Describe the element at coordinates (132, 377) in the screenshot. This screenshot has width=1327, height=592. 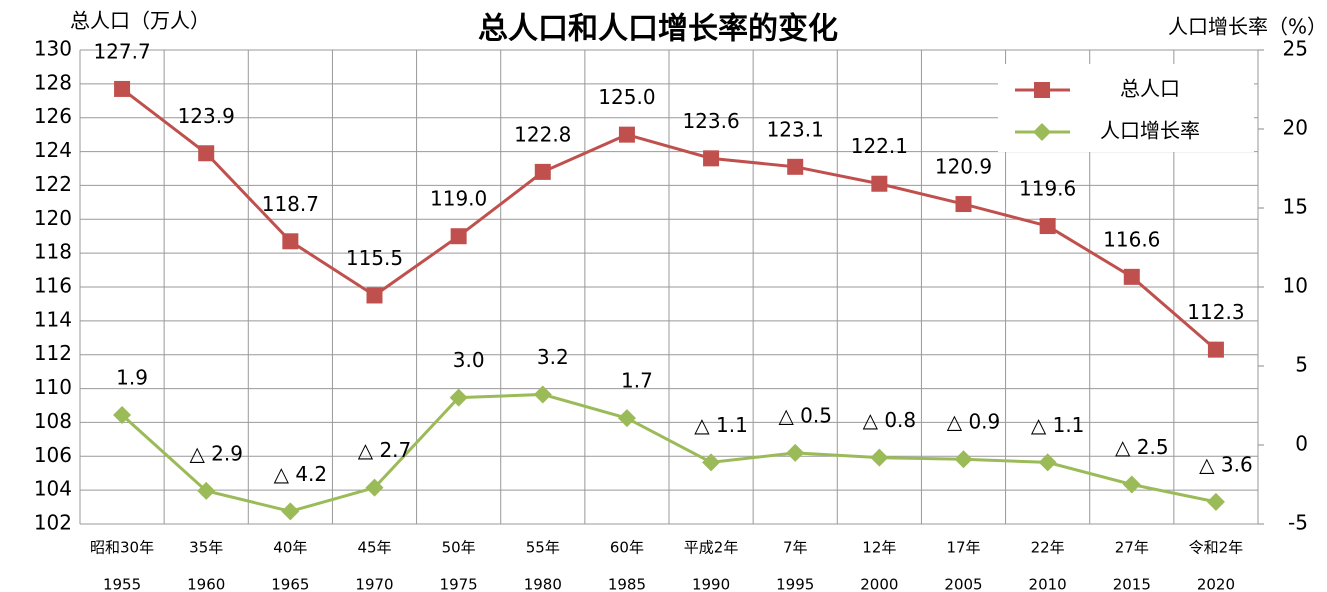
I see `data-label: 1.9` at that location.